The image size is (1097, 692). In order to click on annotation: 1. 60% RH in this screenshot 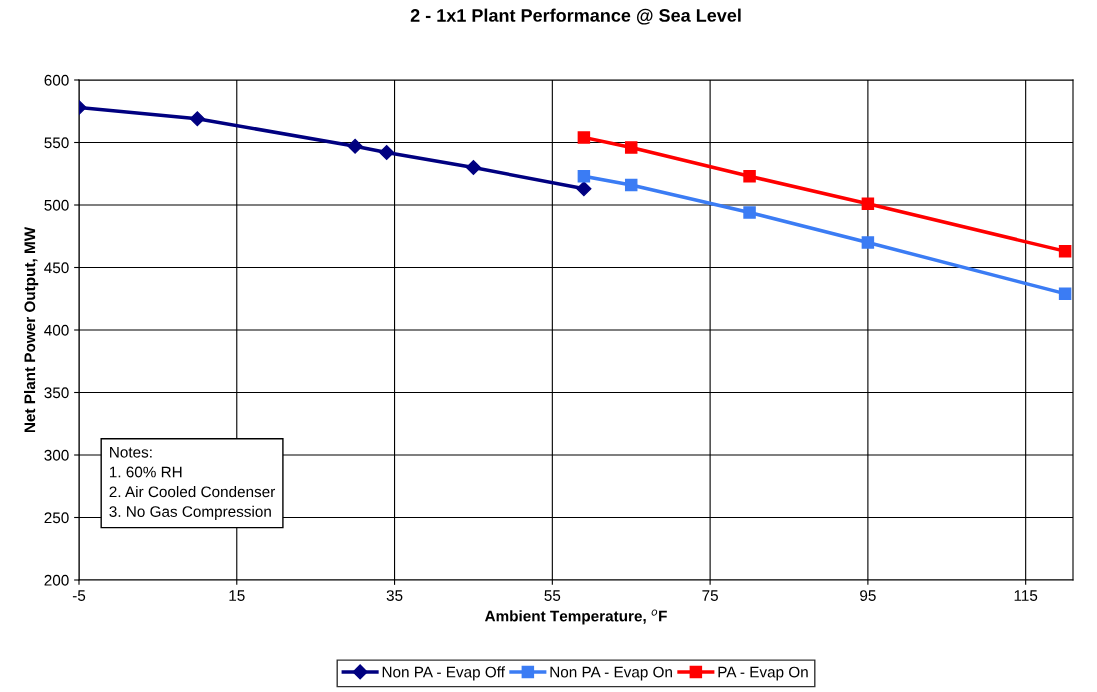, I will do `click(145, 472)`.